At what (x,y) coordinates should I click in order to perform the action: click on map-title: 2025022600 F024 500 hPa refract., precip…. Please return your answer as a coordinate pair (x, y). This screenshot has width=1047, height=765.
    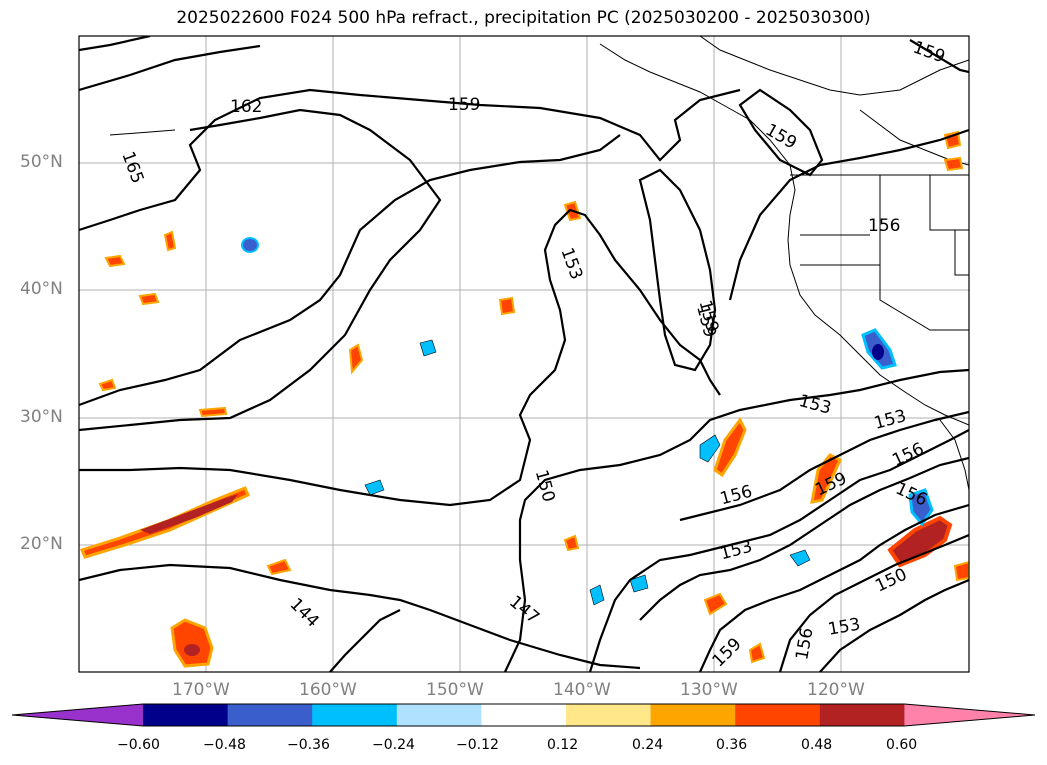
    Looking at the image, I should click on (523, 18).